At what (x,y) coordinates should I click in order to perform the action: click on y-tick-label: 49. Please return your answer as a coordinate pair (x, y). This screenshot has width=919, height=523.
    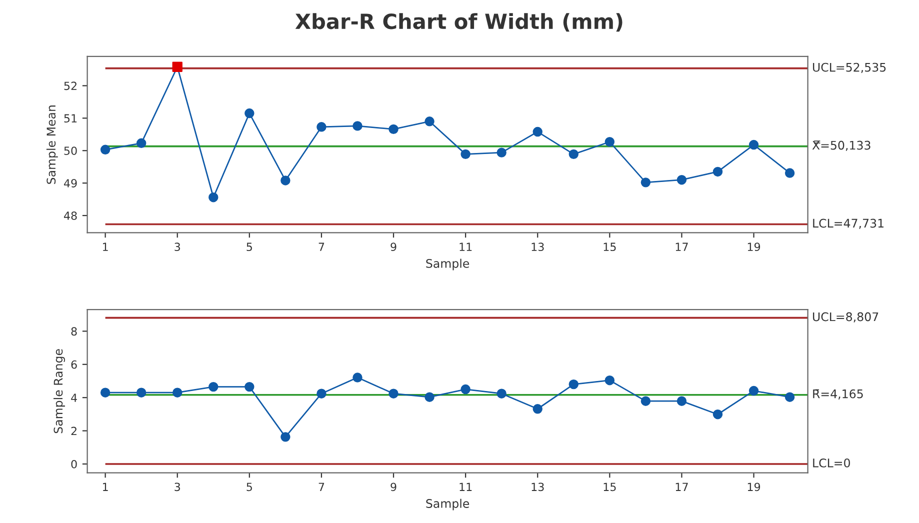
    Looking at the image, I should click on (70, 183).